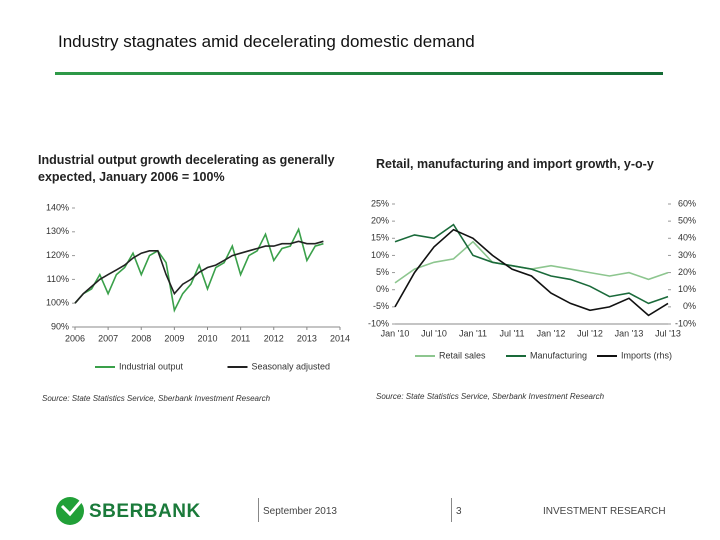 Image resolution: width=720 pixels, height=540 pixels. I want to click on x-tick-label: Jul '13, so click(668, 333).